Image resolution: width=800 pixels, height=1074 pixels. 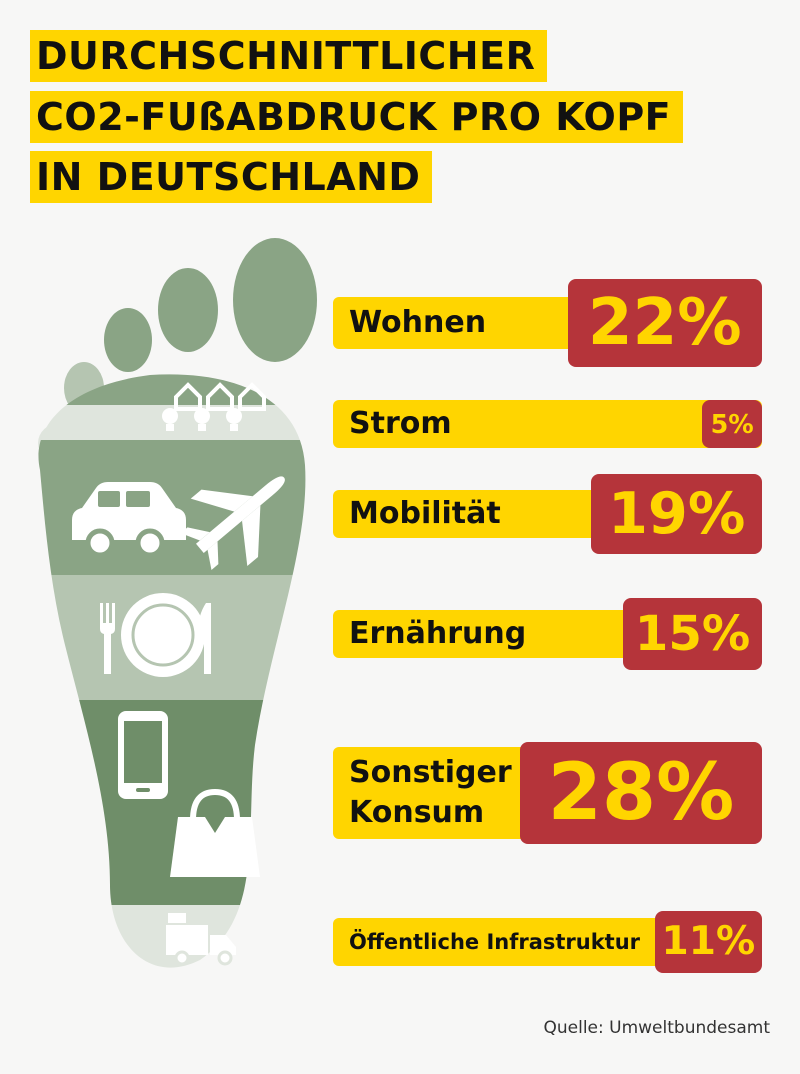 What do you see at coordinates (201, 939) in the screenshot?
I see `truck-icon` at bounding box center [201, 939].